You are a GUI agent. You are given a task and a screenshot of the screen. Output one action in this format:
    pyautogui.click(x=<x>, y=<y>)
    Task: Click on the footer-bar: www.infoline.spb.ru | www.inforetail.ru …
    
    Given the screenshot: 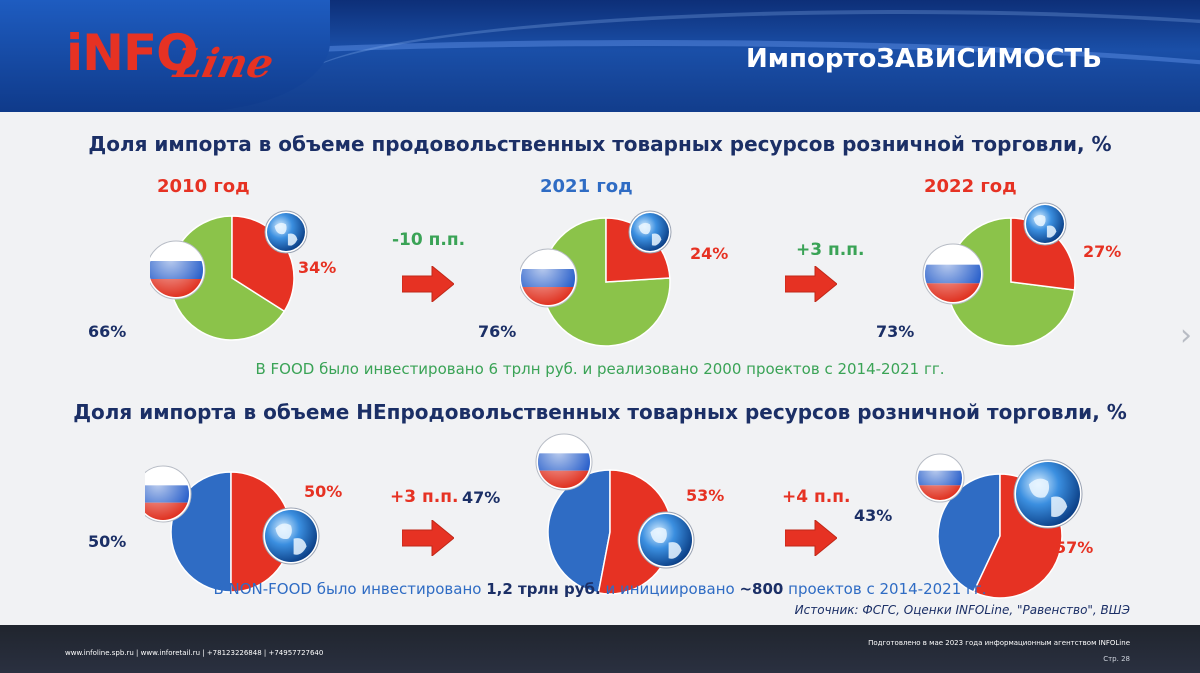 What is the action you would take?
    pyautogui.click(x=600, y=649)
    